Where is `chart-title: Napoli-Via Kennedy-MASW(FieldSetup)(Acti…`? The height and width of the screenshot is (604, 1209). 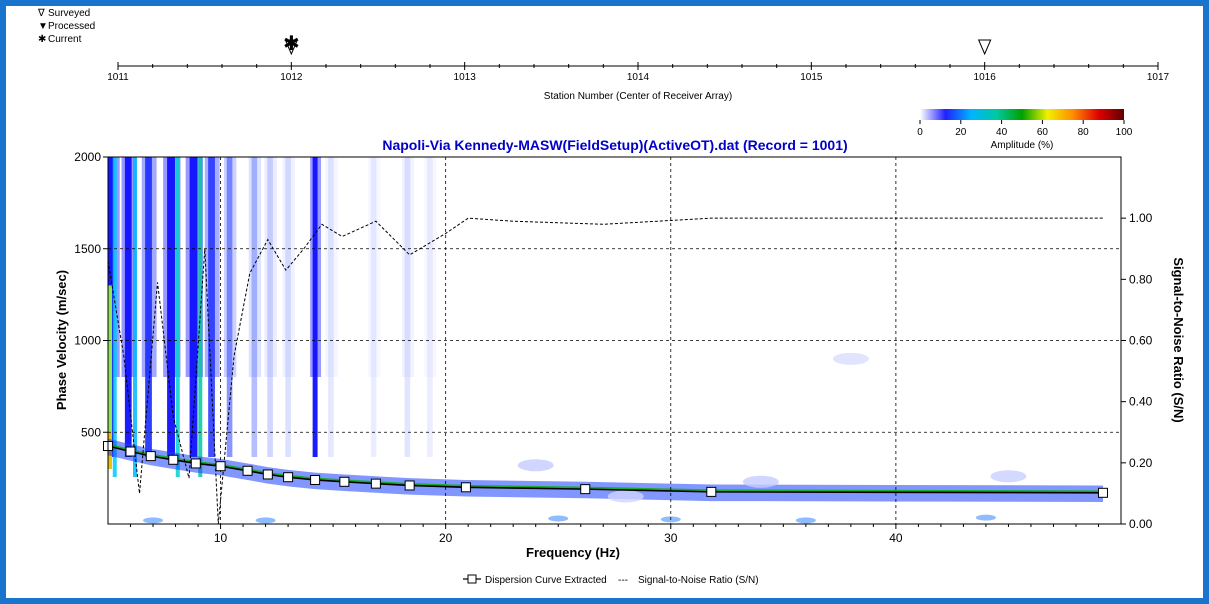 chart-title: Napoli-Via Kennedy-MASW(FieldSetup)(Acti… is located at coordinates (614, 145).